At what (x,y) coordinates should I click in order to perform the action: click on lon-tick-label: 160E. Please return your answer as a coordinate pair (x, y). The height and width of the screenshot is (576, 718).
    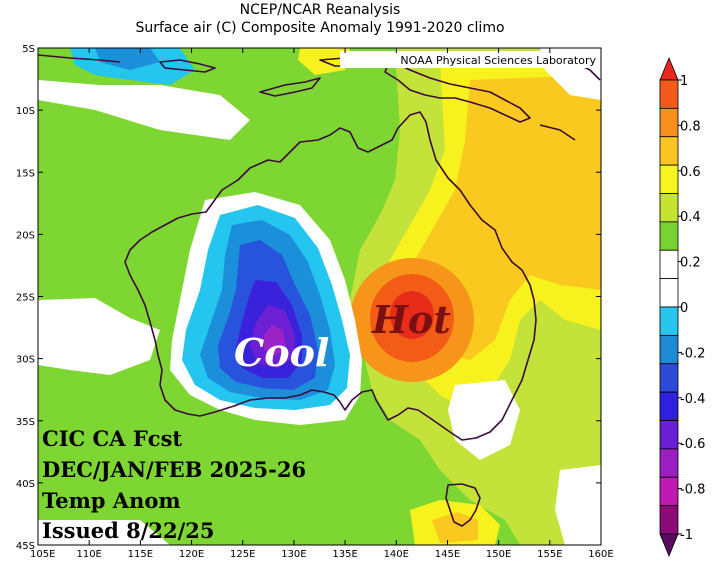
    Looking at the image, I should click on (600, 554).